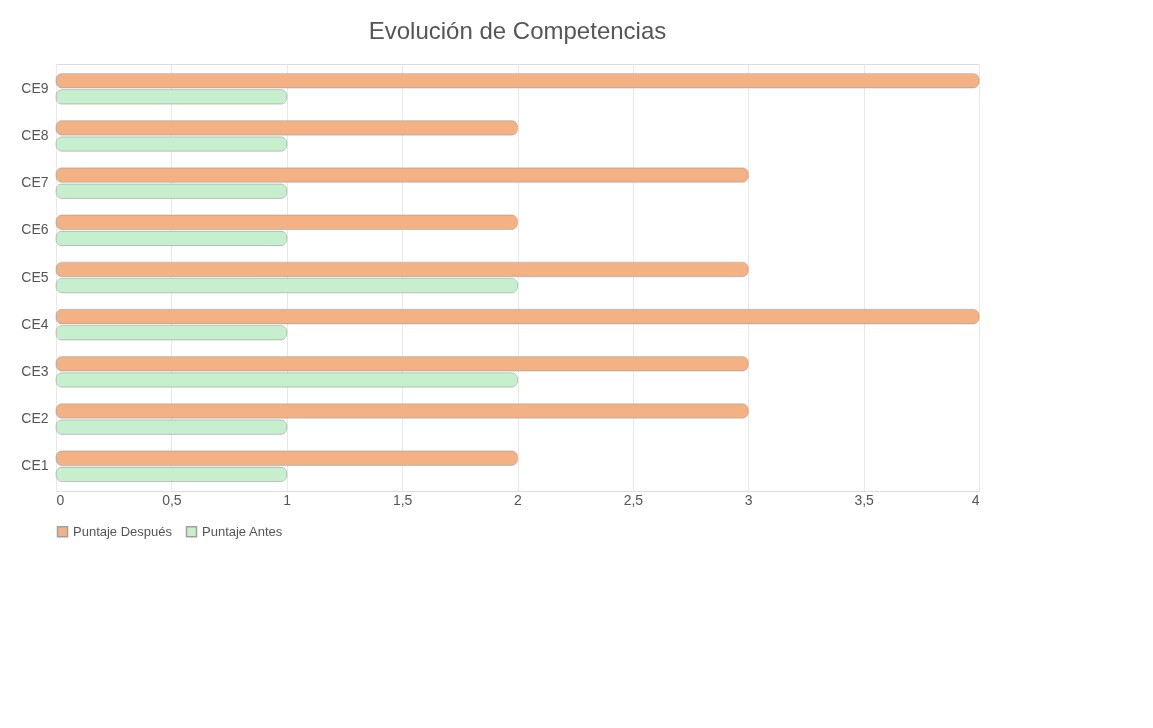 The image size is (1153, 728). What do you see at coordinates (633, 499) in the screenshot?
I see `x-tick-label: 2,5` at bounding box center [633, 499].